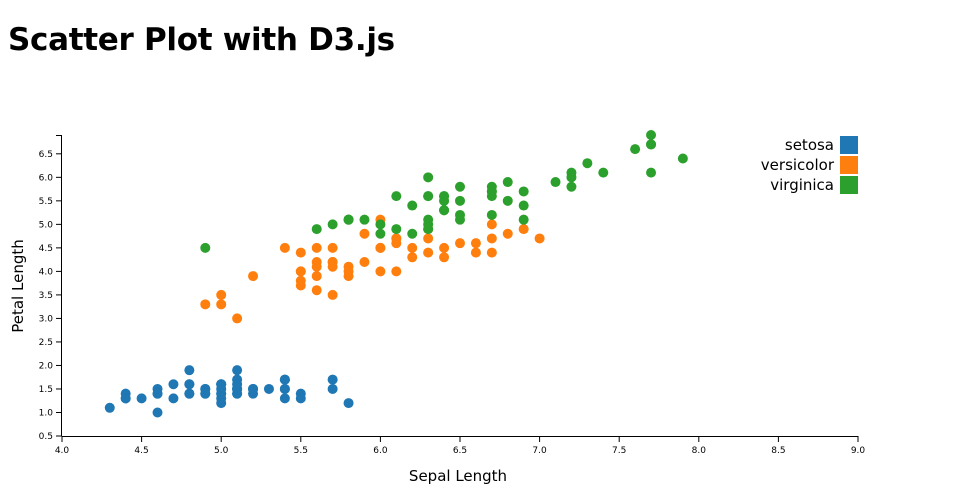 Image resolution: width=960 pixels, height=500 pixels. Describe the element at coordinates (46, 155) in the screenshot. I see `y-tick-label: 6.5` at that location.